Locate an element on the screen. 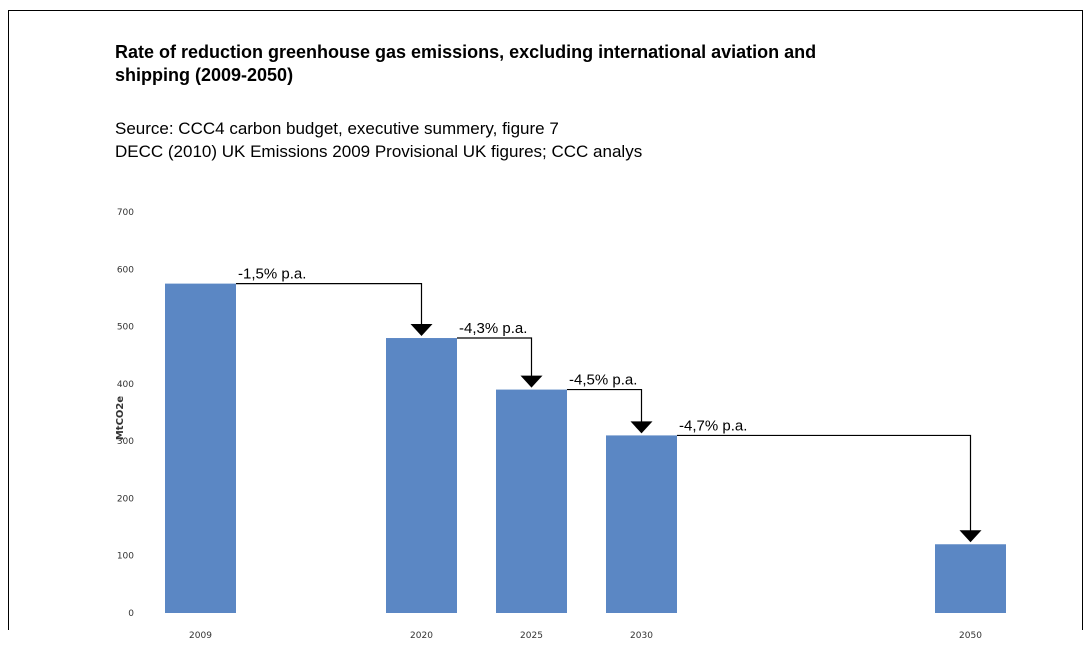 The image size is (1087, 650). annotation-label: -4,5% p.a. is located at coordinates (603, 380).